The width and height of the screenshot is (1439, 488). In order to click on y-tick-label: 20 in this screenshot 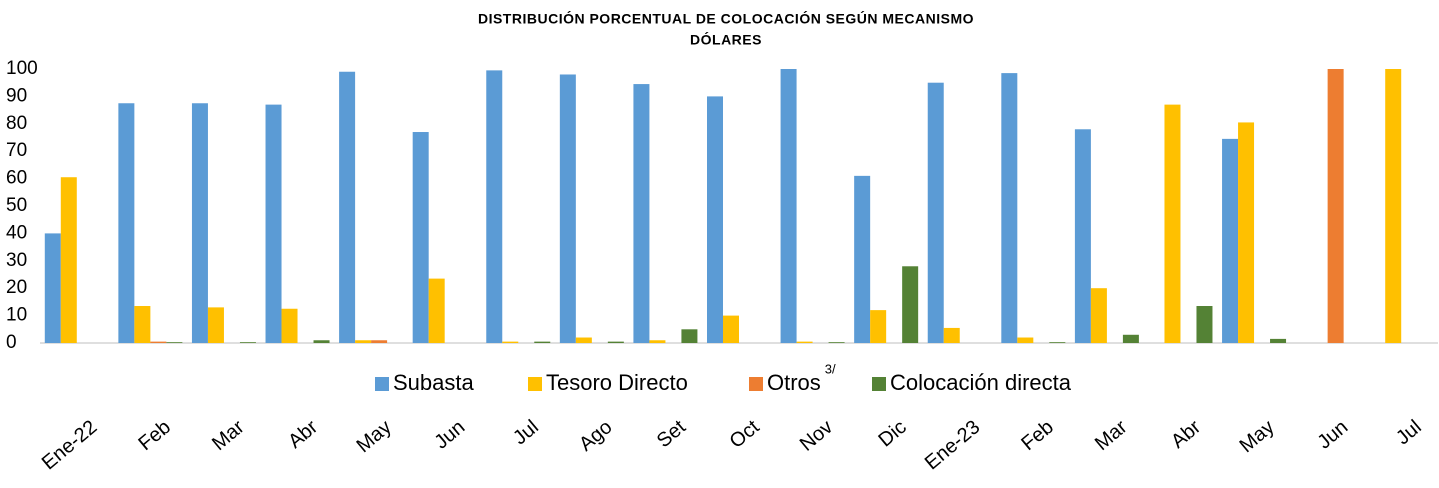, I will do `click(16, 287)`.